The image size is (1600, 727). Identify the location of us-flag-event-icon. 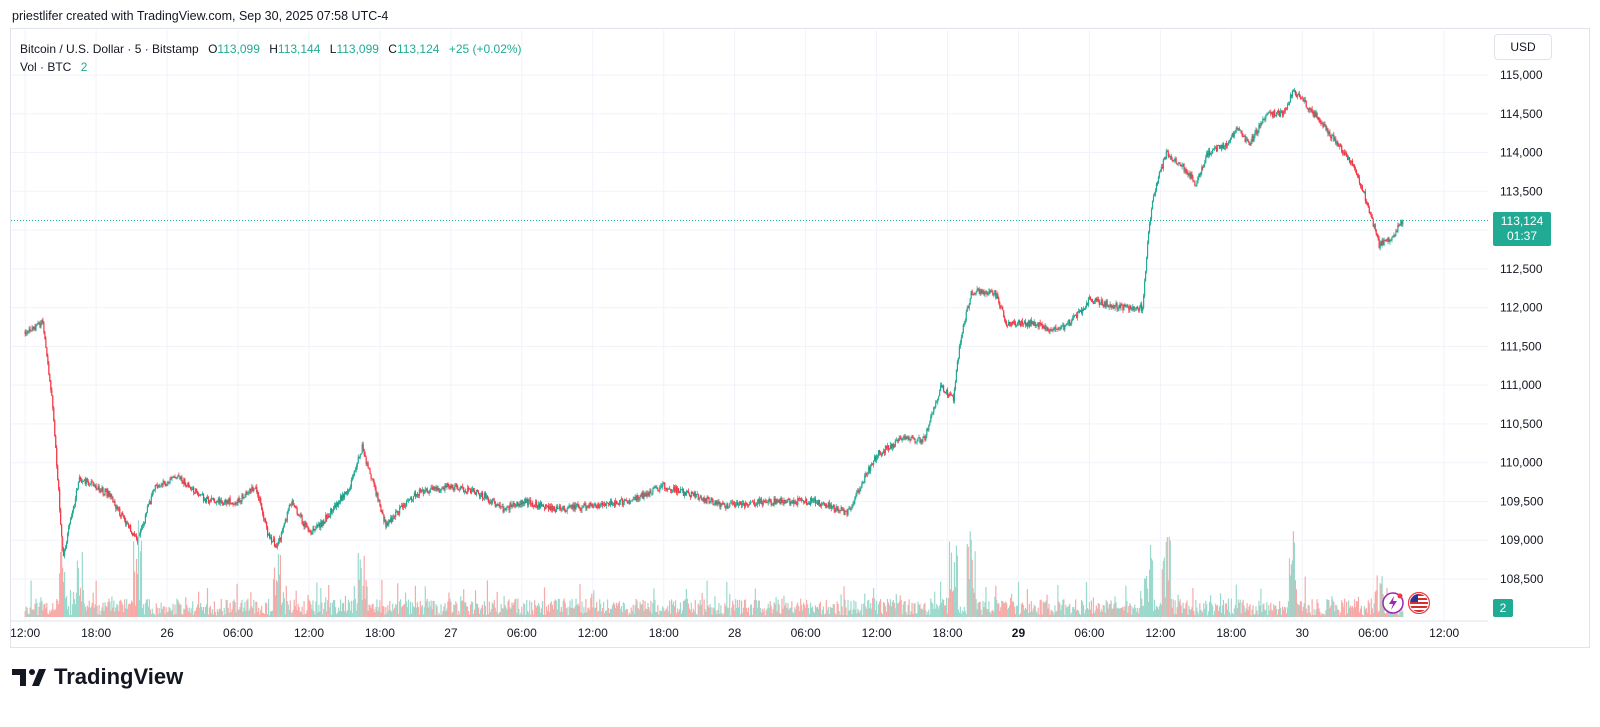
(1419, 603).